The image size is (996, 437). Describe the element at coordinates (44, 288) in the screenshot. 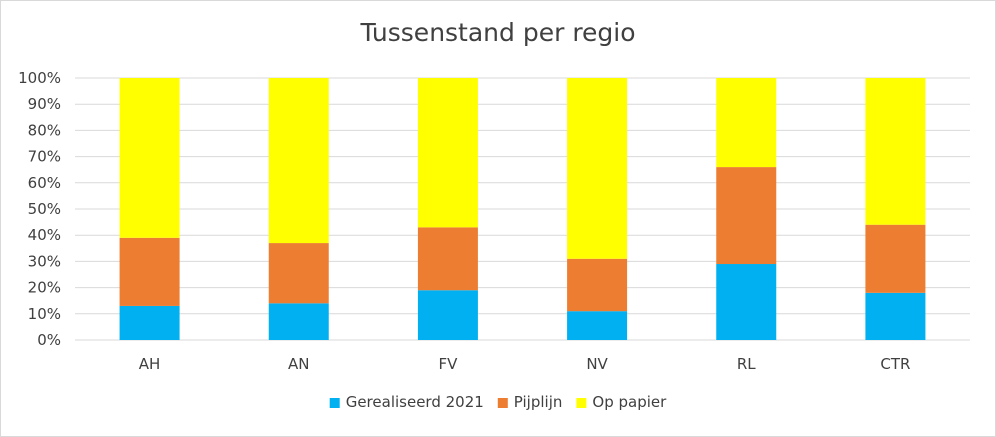

I see `y-tick-label: 20%` at that location.